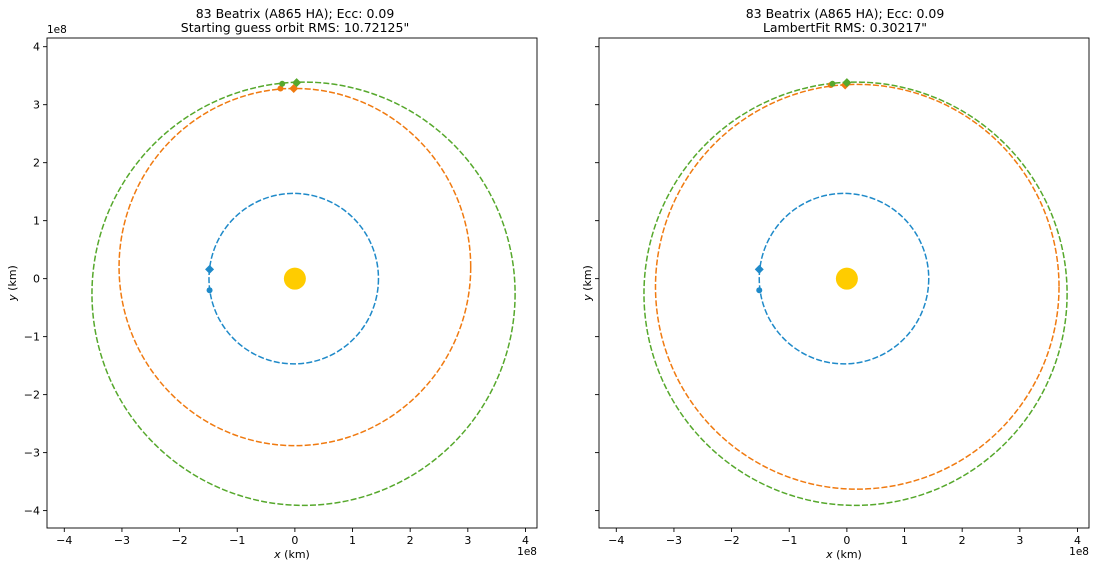 The height and width of the screenshot is (568, 1096). What do you see at coordinates (122, 540) in the screenshot?
I see `left-x-tick-label: −3` at bounding box center [122, 540].